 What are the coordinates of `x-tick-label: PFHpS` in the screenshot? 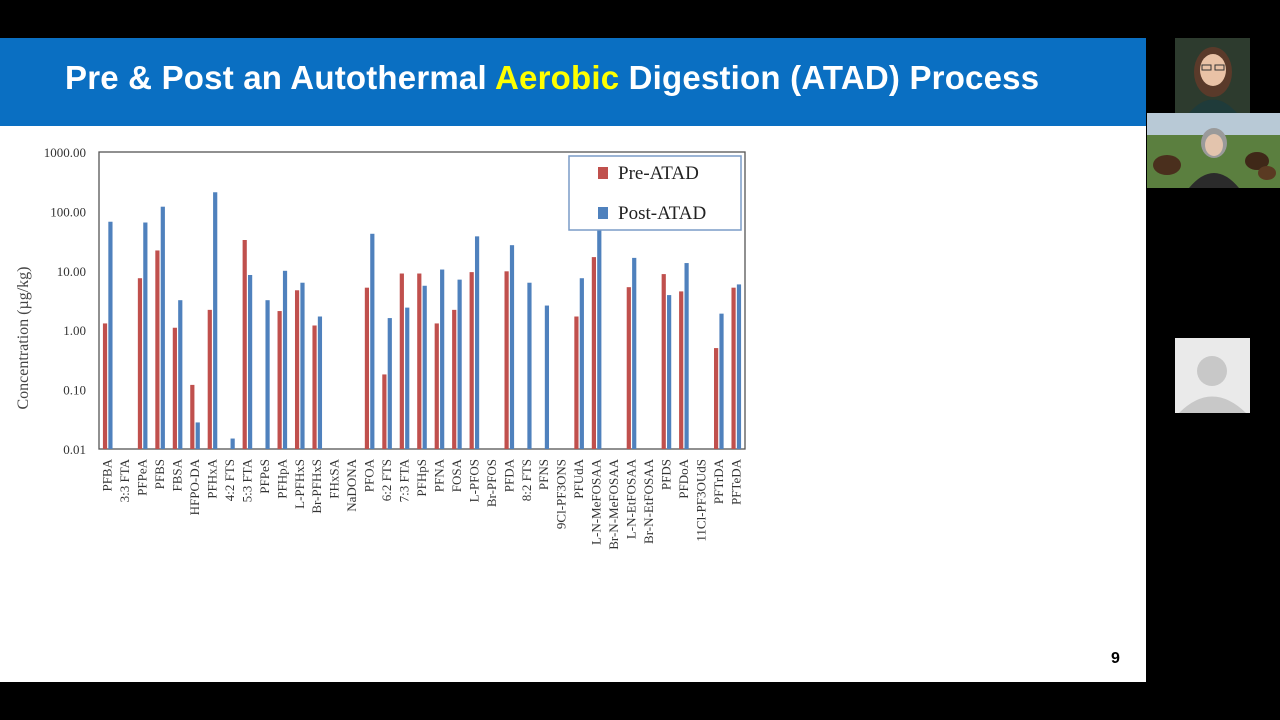 It's located at (421, 478).